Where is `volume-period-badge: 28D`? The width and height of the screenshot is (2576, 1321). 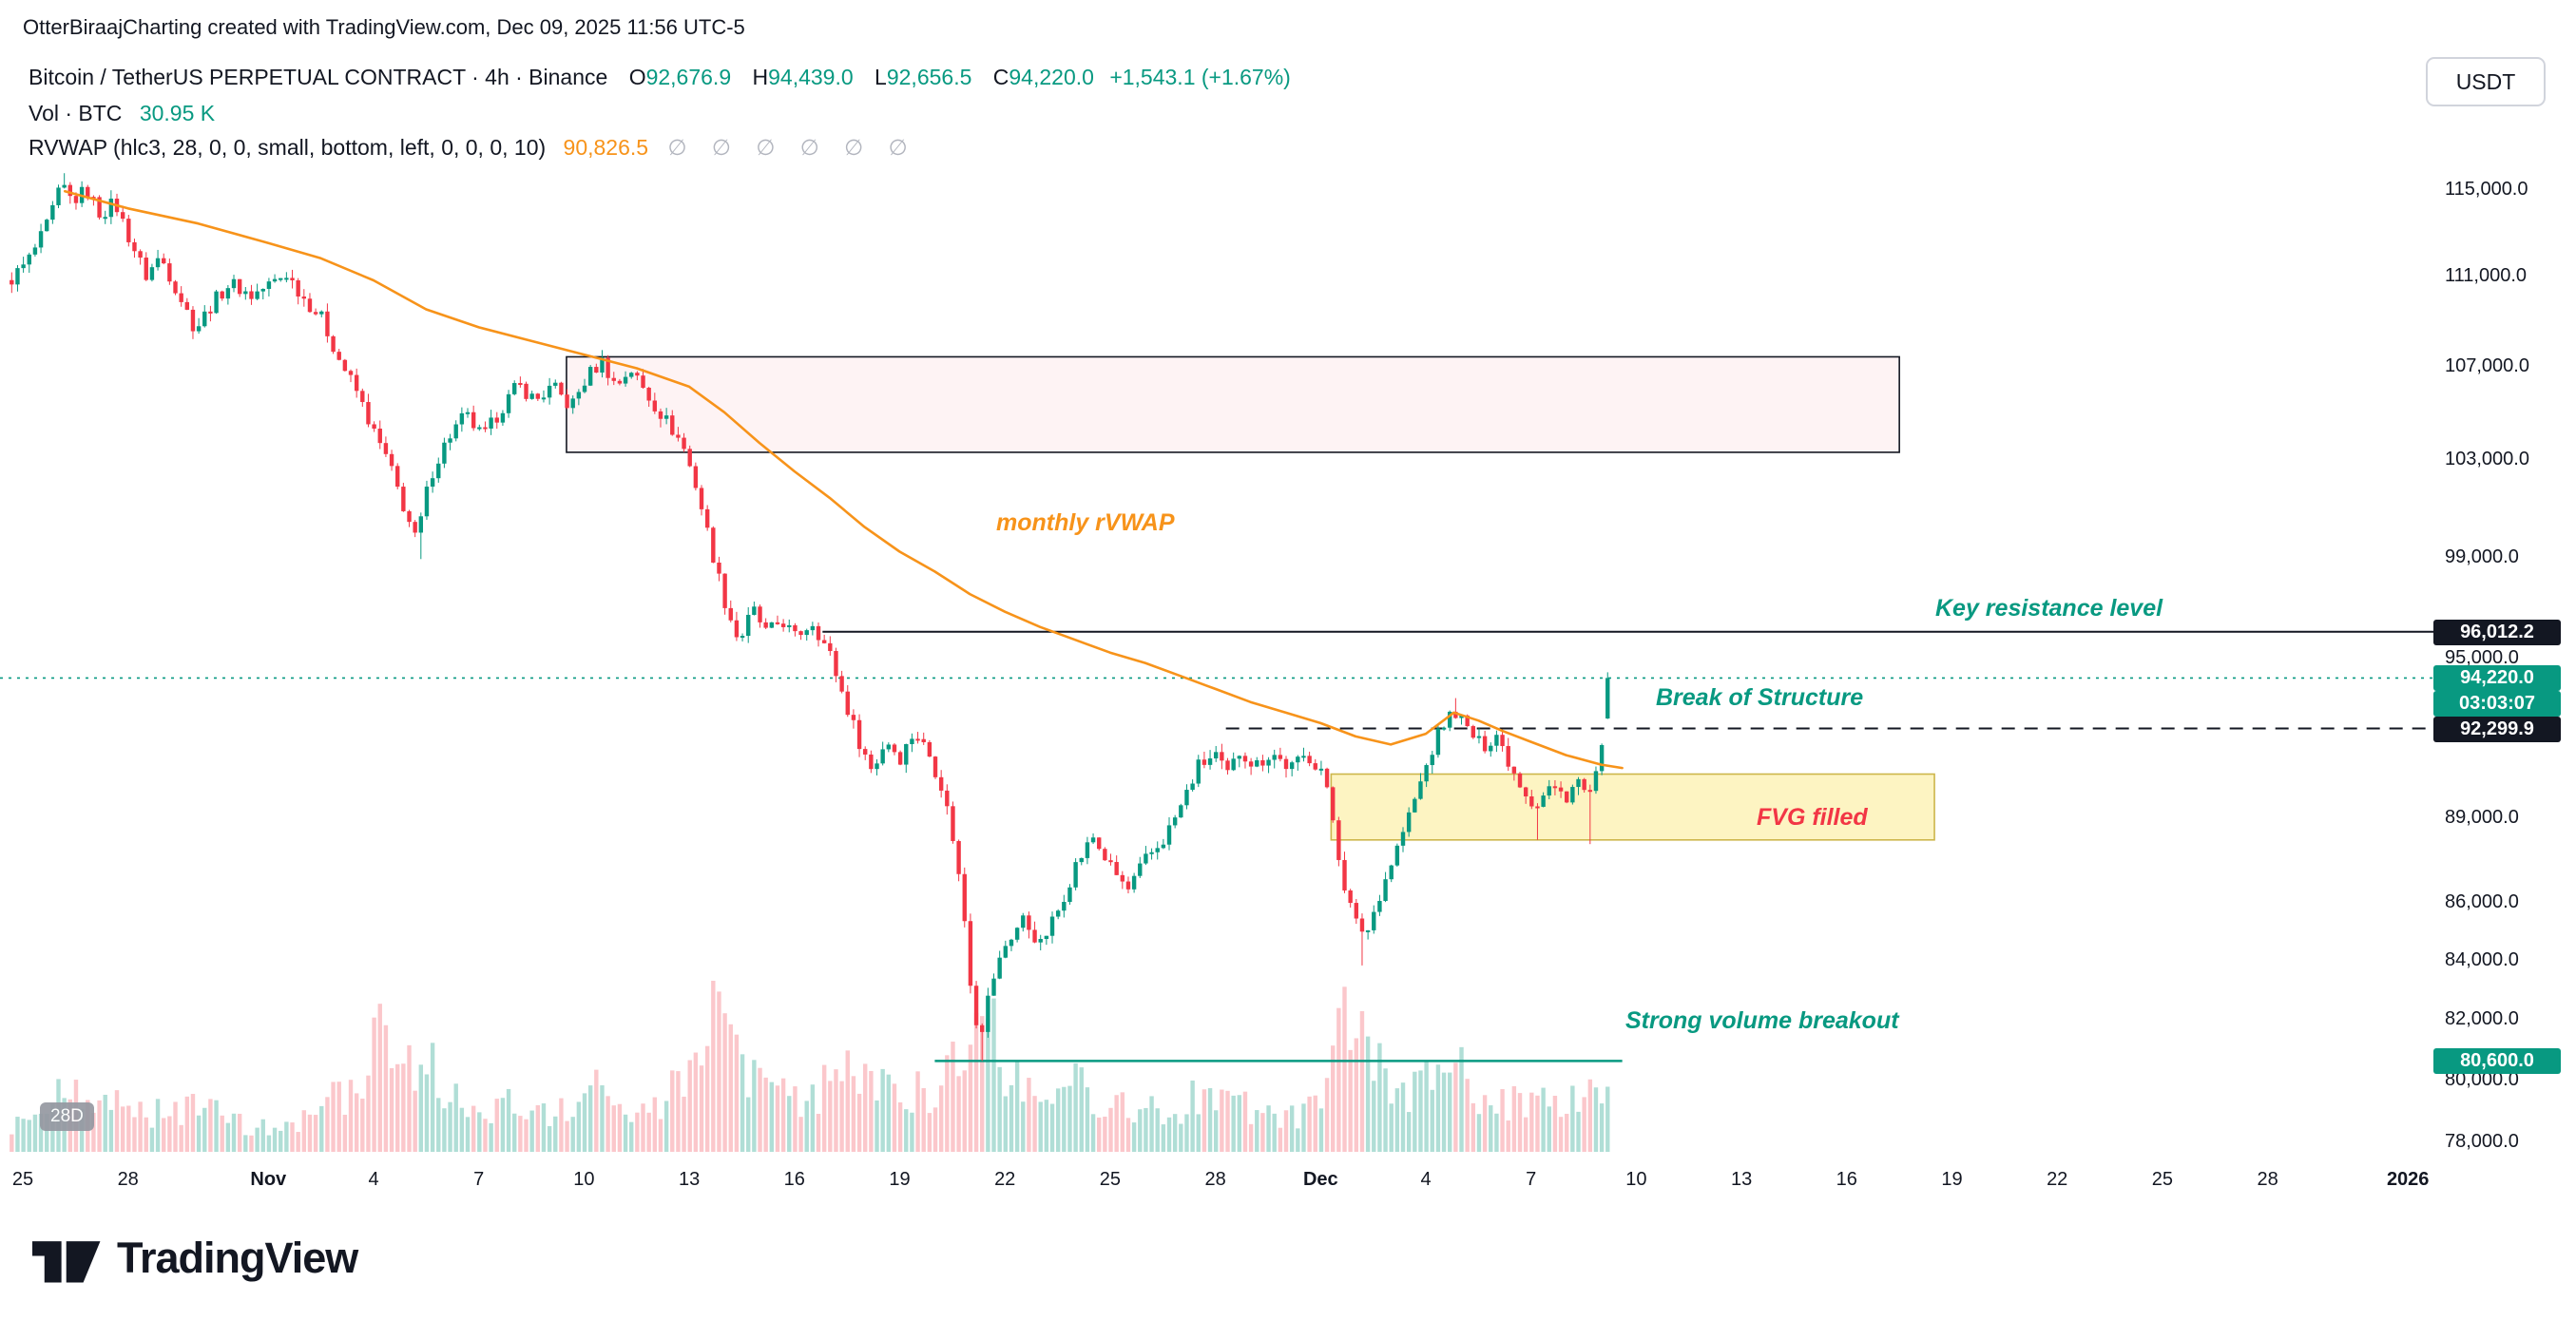
volume-period-badge: 28D is located at coordinates (67, 1116).